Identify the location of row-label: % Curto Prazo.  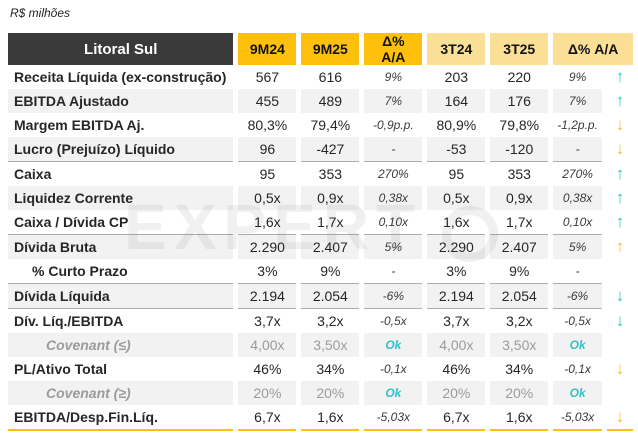
(80, 270).